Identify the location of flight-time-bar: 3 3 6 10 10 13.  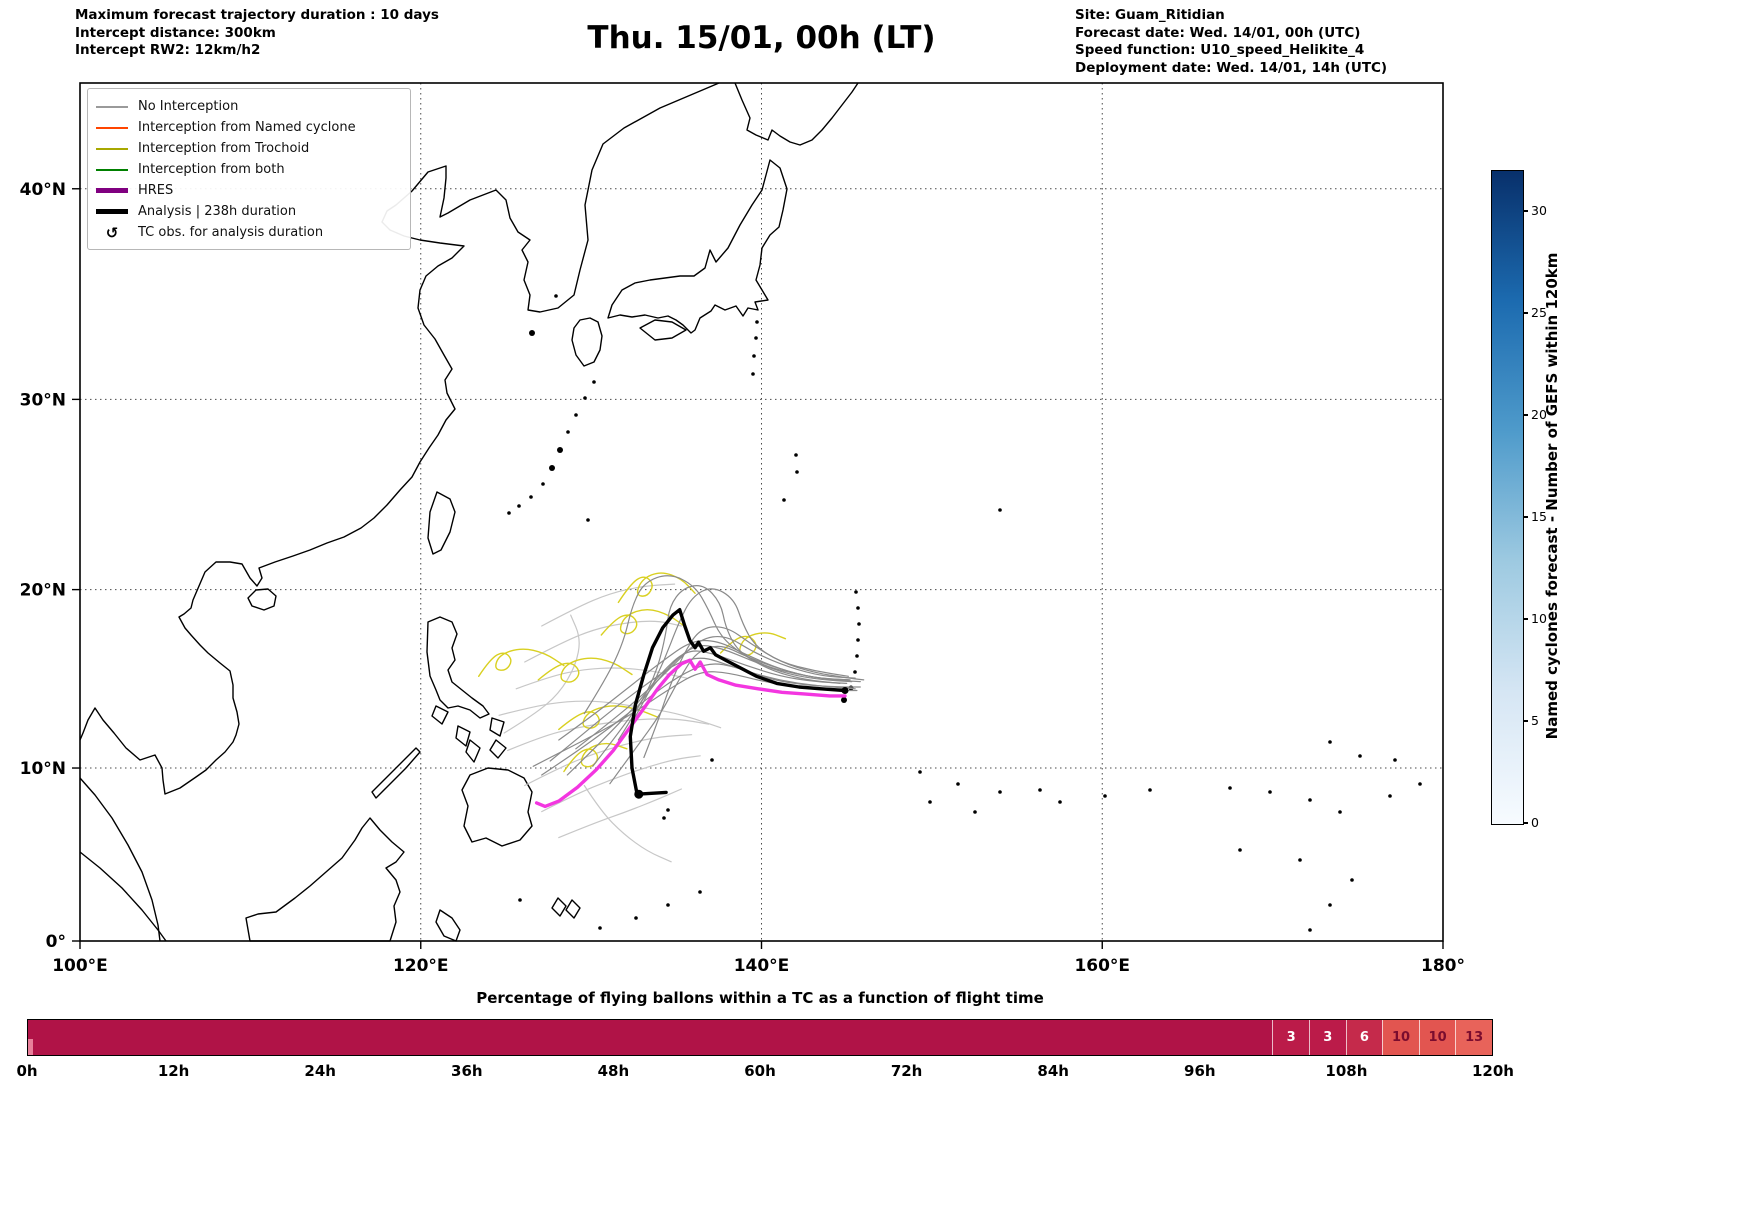
(760, 1037).